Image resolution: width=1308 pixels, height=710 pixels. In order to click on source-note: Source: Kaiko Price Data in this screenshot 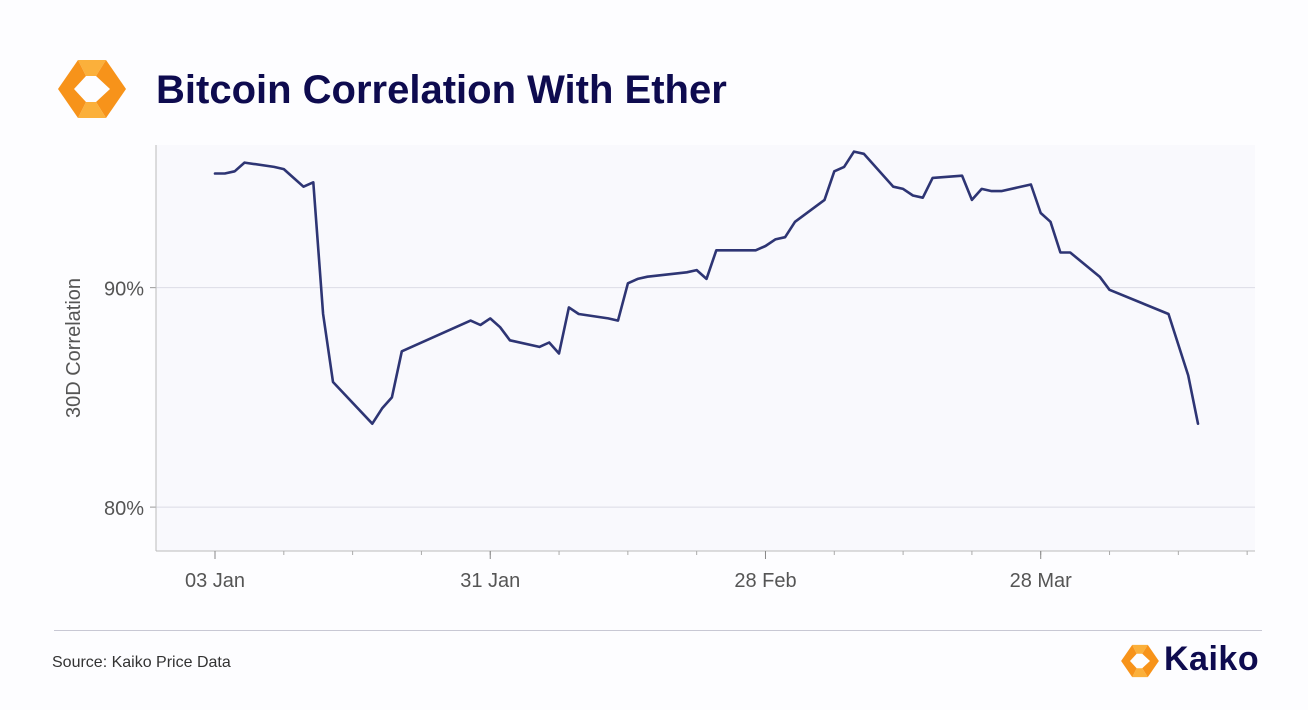, I will do `click(141, 662)`.